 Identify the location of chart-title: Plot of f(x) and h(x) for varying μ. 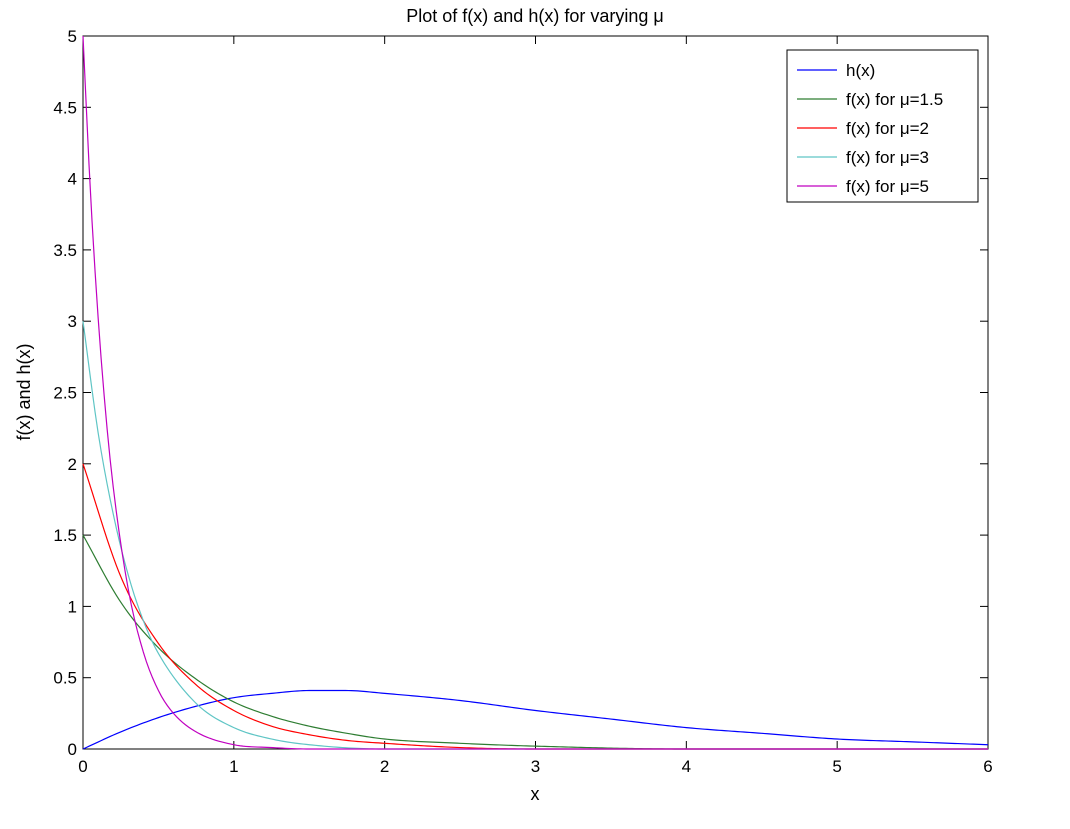
(534, 16).